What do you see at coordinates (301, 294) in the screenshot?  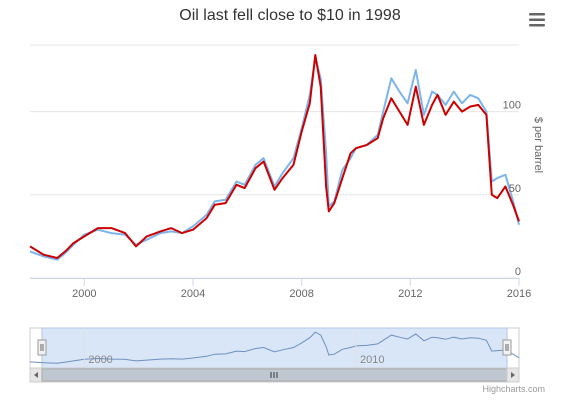 I see `x-tick-label: 2008` at bounding box center [301, 294].